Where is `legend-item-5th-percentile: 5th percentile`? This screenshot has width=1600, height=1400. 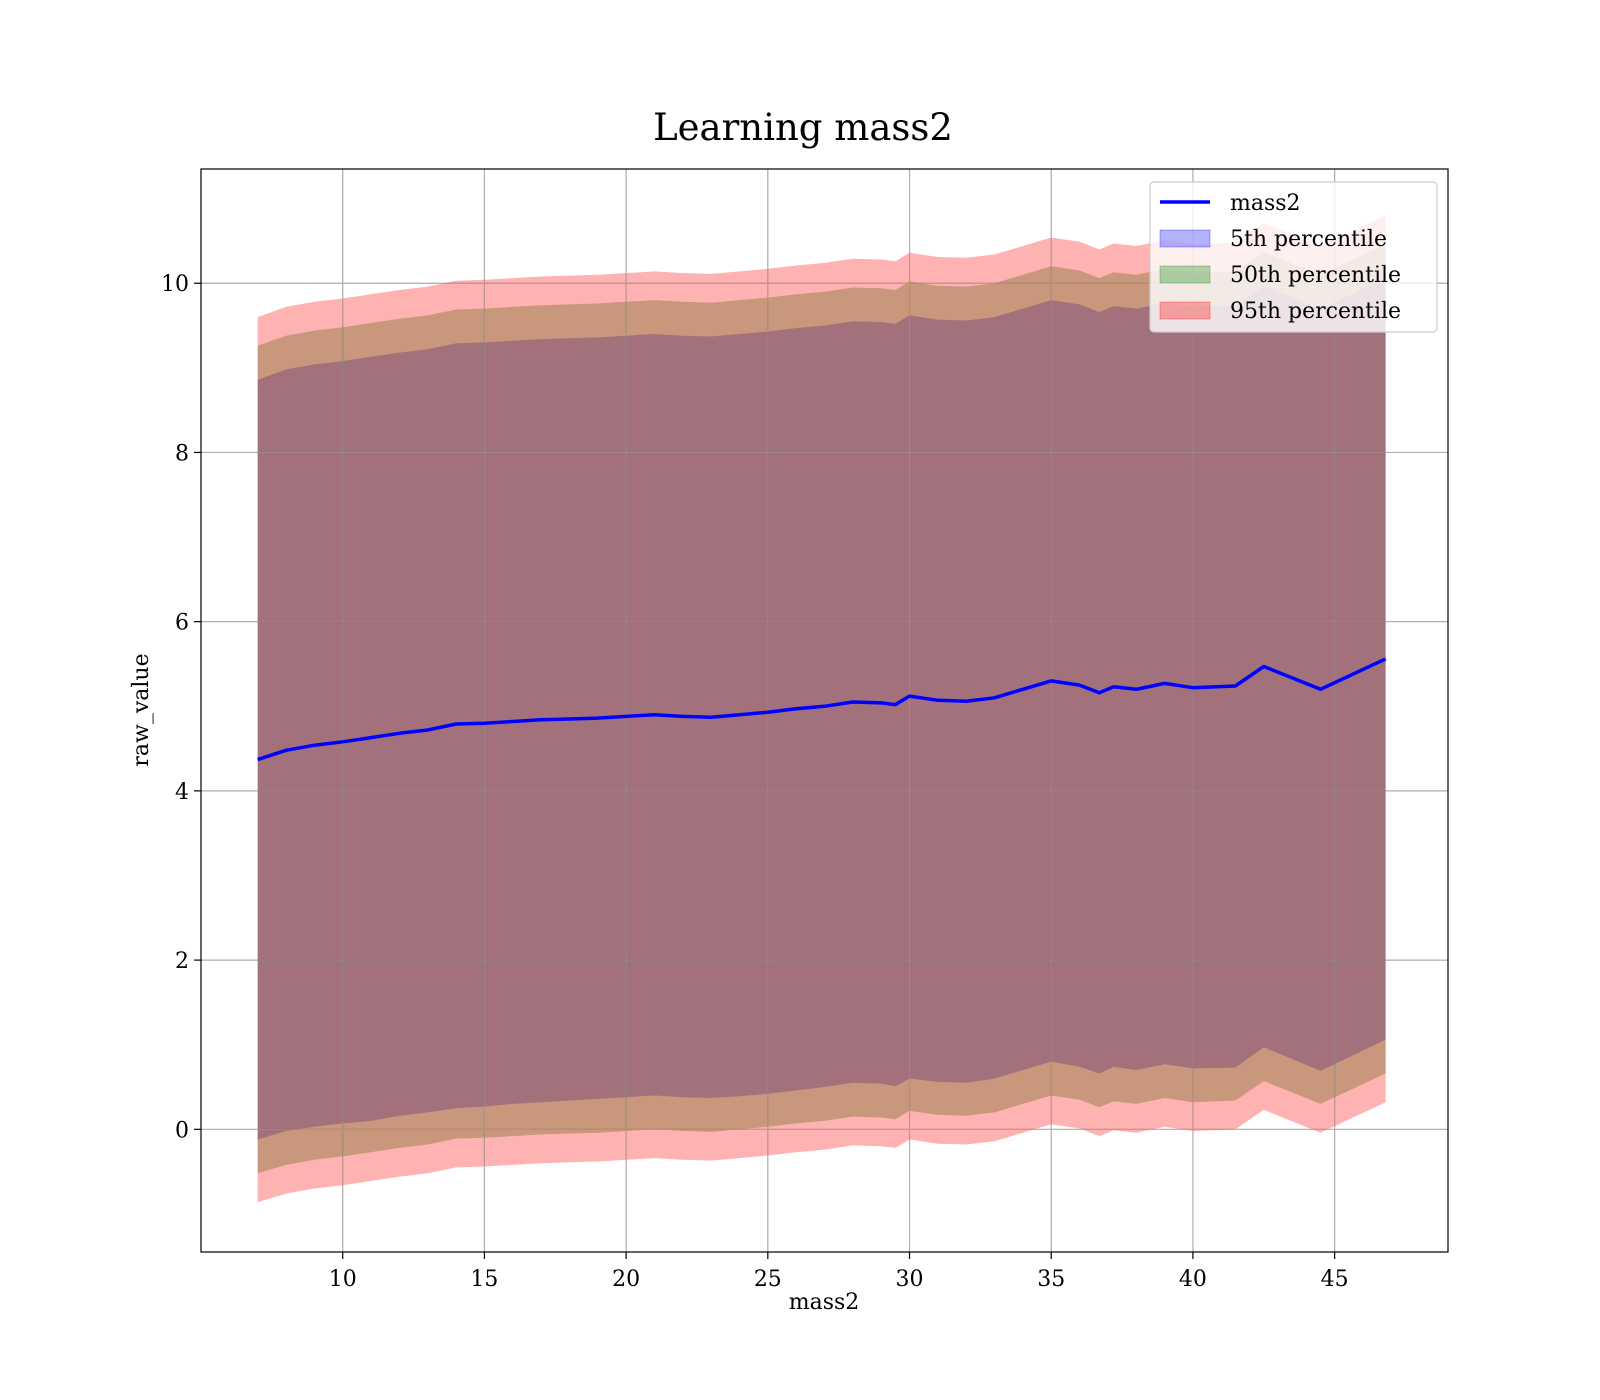
legend-item-5th-percentile: 5th percentile is located at coordinates (1273, 239).